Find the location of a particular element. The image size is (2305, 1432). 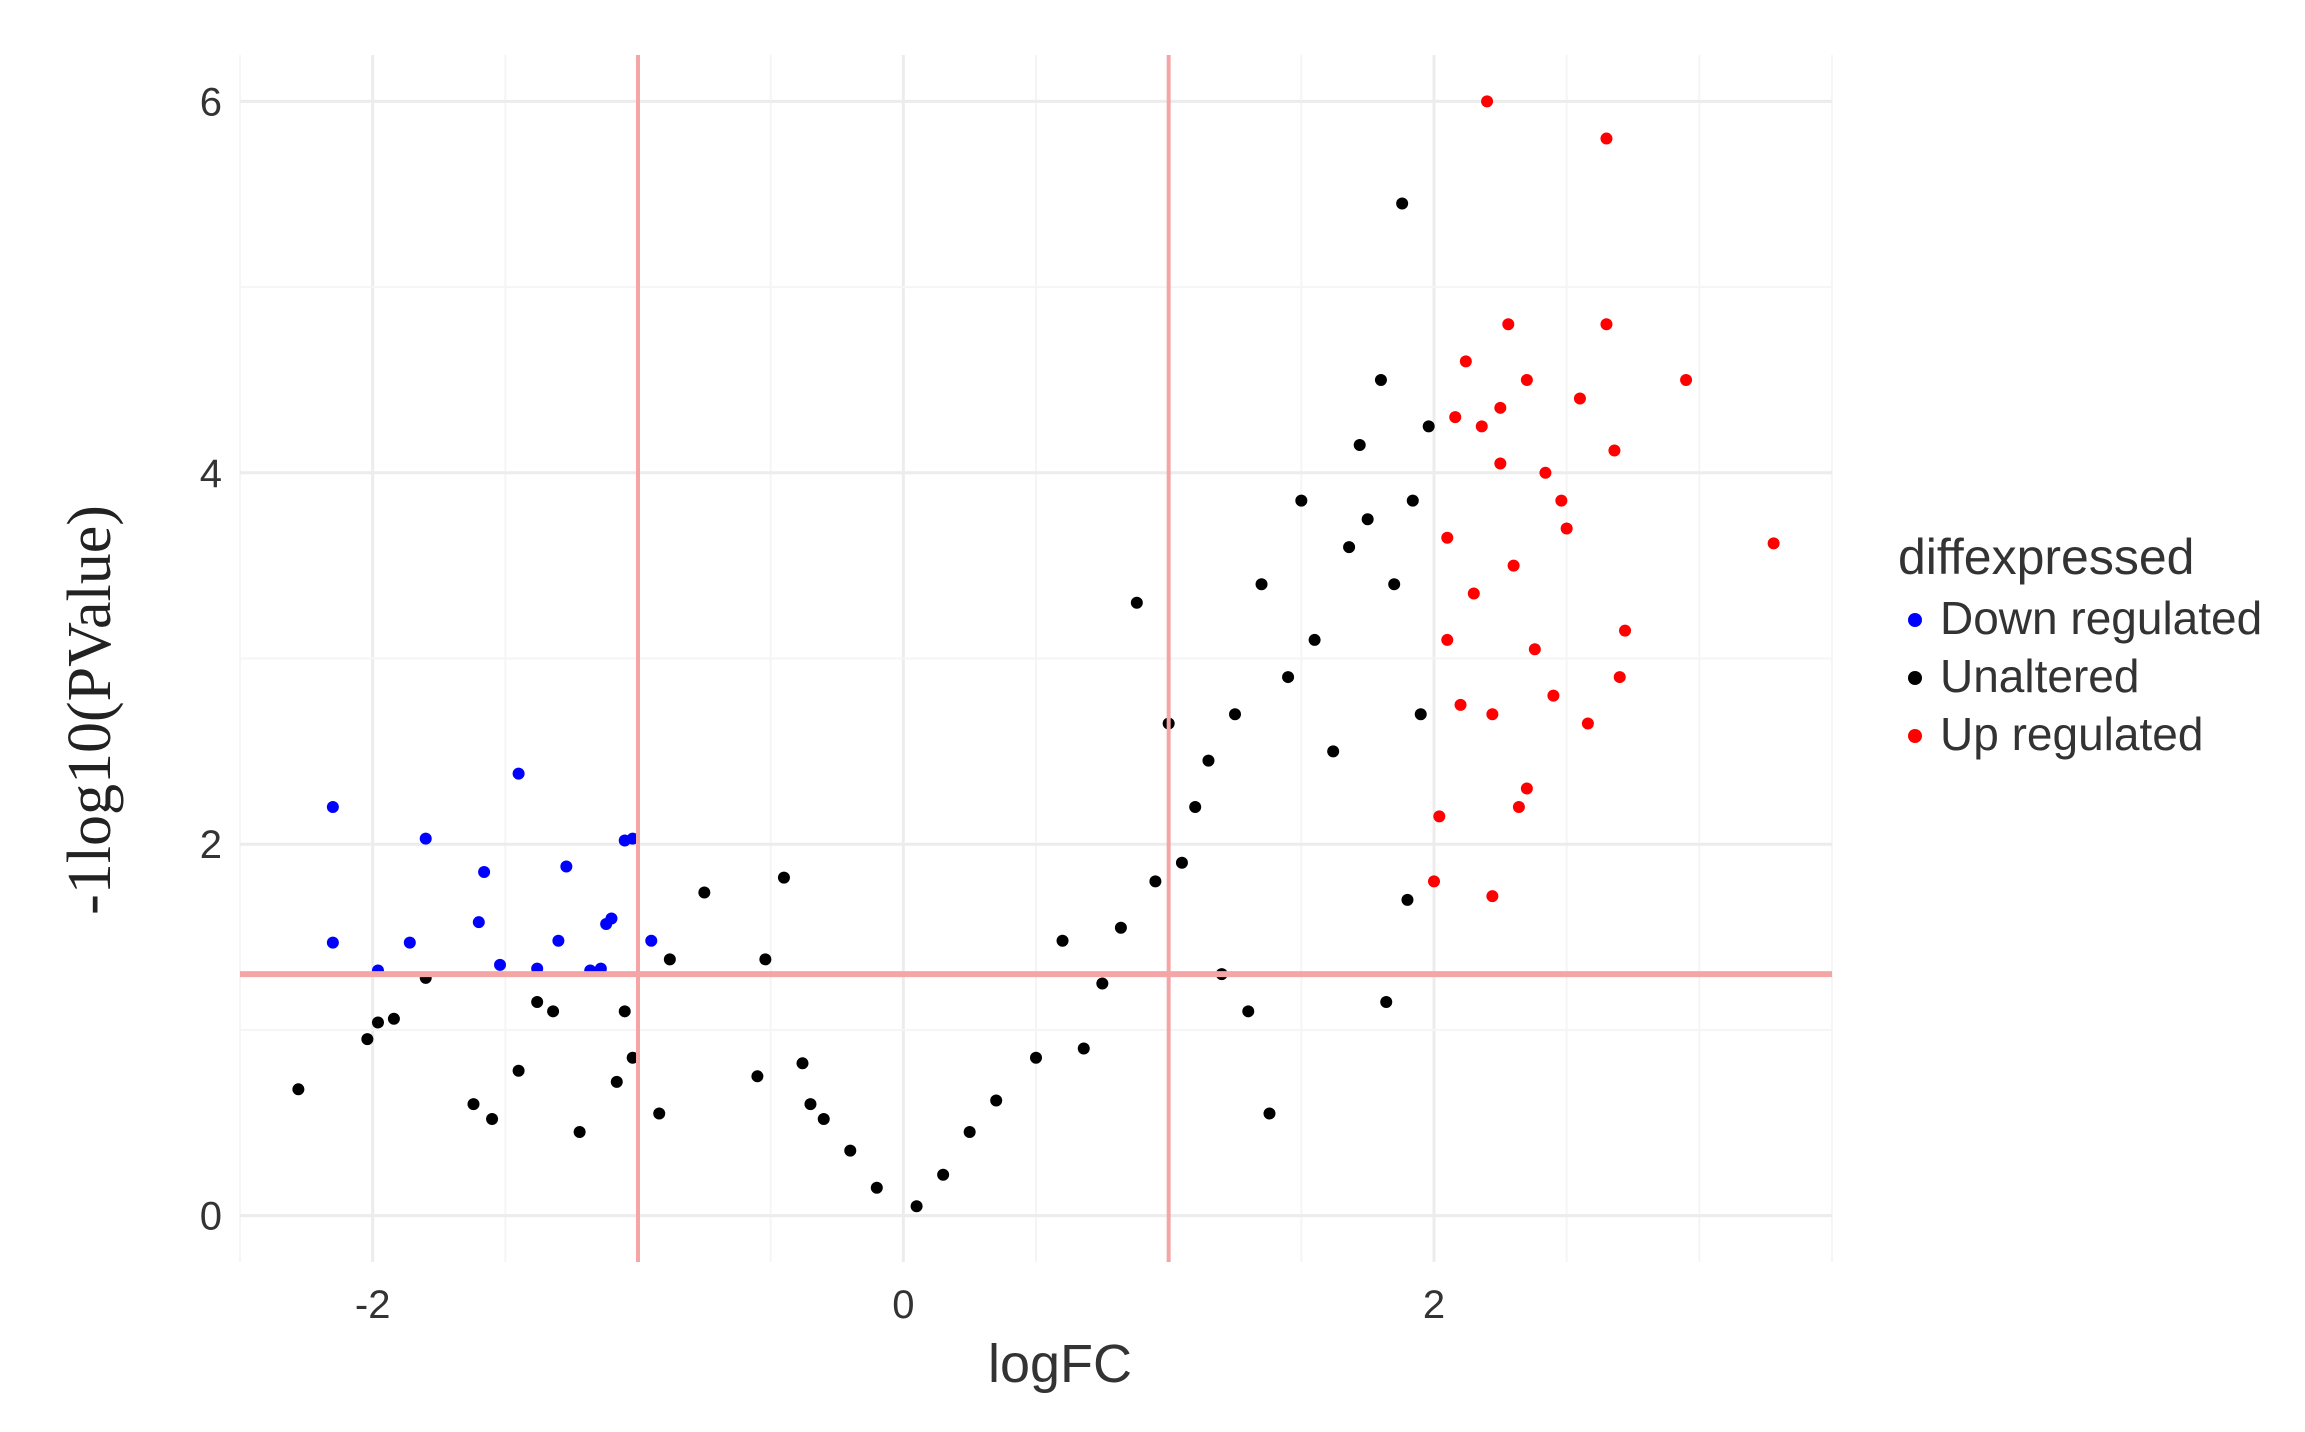

x-axis-label: logFC is located at coordinates (1060, 1364).